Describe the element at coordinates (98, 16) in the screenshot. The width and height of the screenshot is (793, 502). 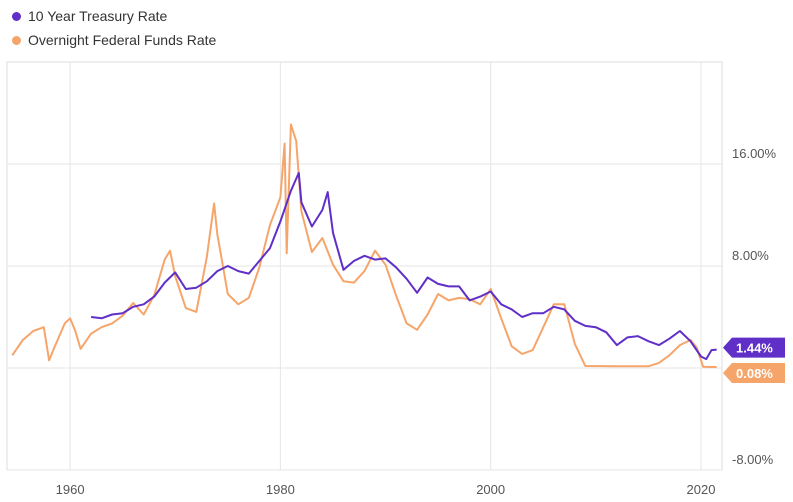
I see `legend-label-treasury: 10 Year Treasury Rate` at that location.